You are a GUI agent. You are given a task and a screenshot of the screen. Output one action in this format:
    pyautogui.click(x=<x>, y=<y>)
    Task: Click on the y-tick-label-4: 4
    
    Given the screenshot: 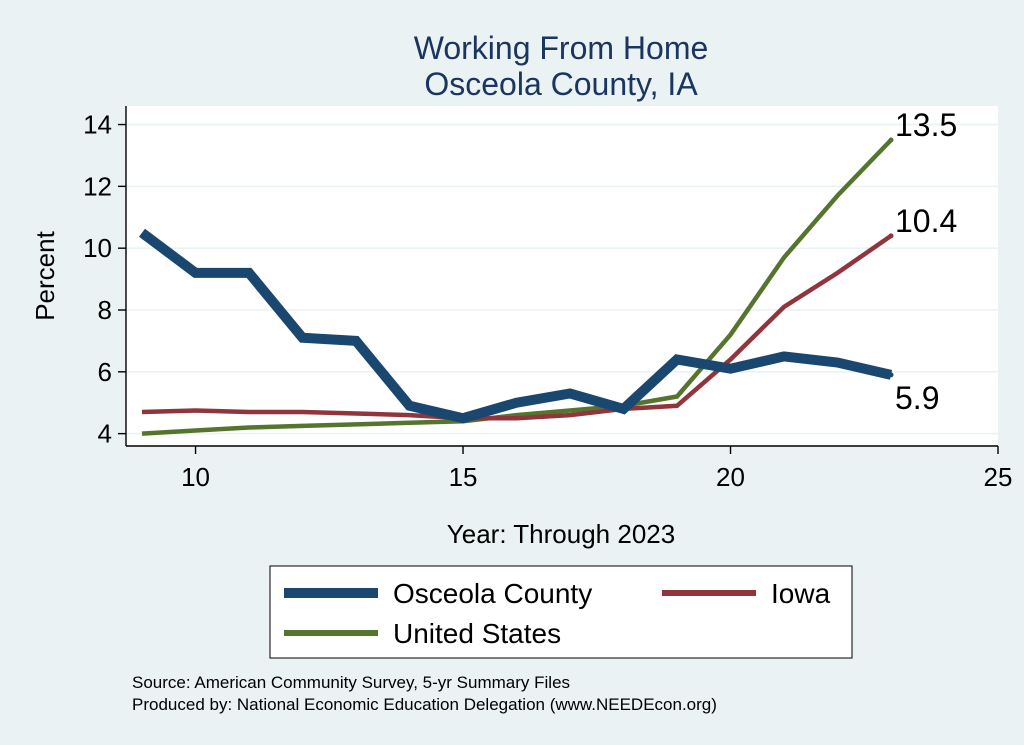 What is the action you would take?
    pyautogui.click(x=105, y=434)
    